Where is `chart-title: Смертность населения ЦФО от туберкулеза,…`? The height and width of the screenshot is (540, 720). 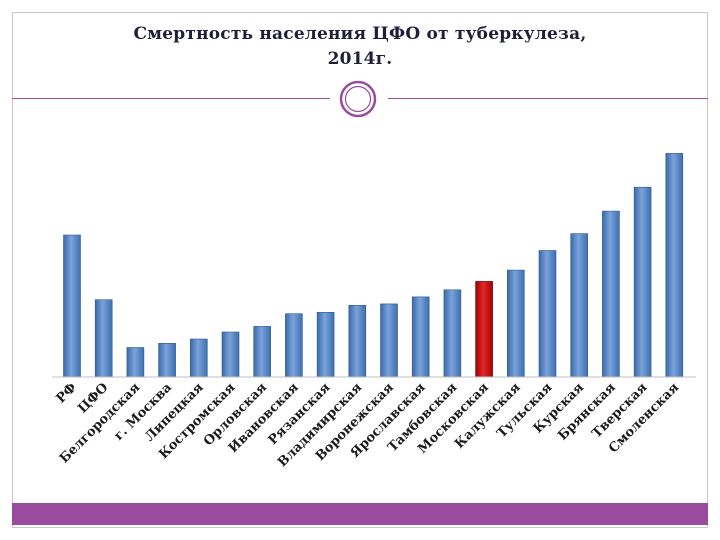 chart-title: Смертность населения ЦФО от туберкулеза,… is located at coordinates (360, 47).